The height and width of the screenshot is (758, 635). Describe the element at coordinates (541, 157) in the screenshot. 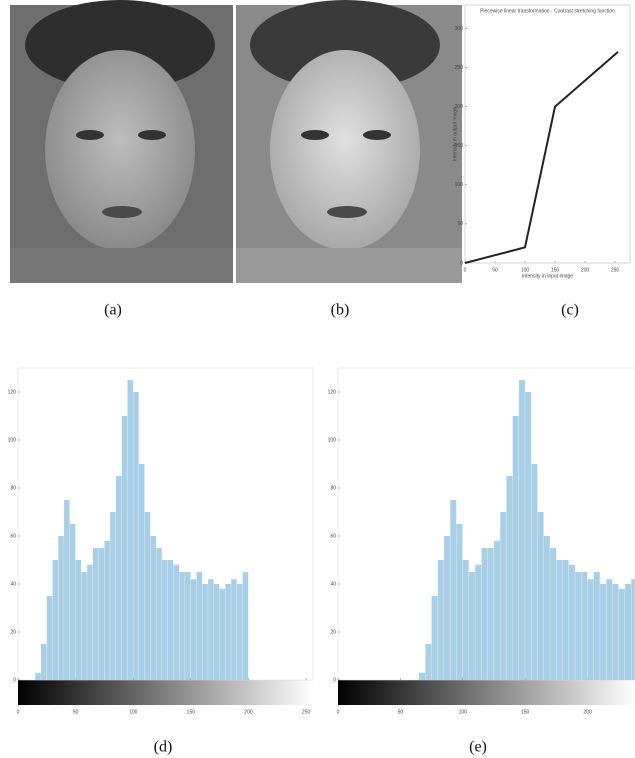

I see `line` at that location.